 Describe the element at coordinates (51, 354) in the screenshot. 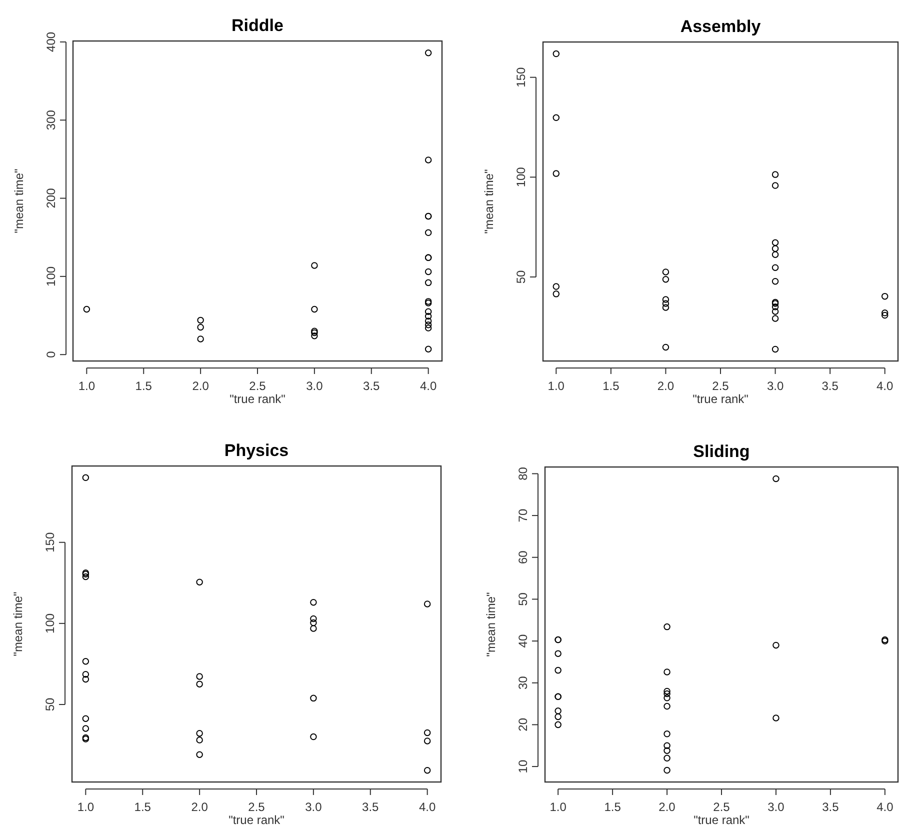

I see `y-tick-label: 0` at that location.